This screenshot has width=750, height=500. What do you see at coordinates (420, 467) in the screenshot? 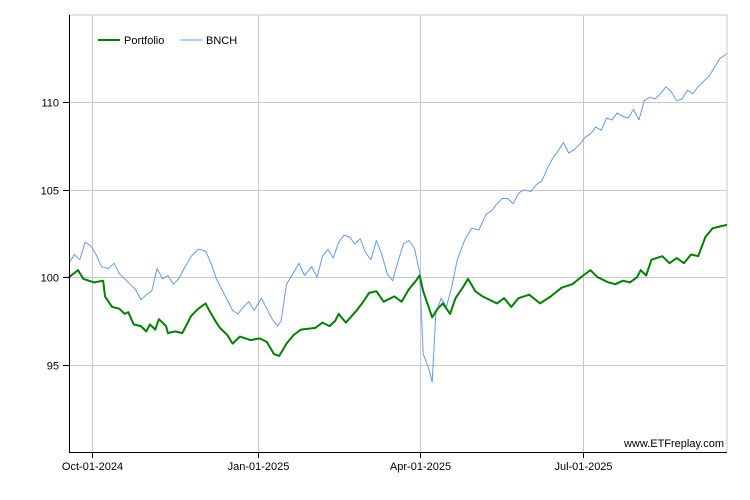
I see `x-tick-label: Apr-01-2025` at bounding box center [420, 467].